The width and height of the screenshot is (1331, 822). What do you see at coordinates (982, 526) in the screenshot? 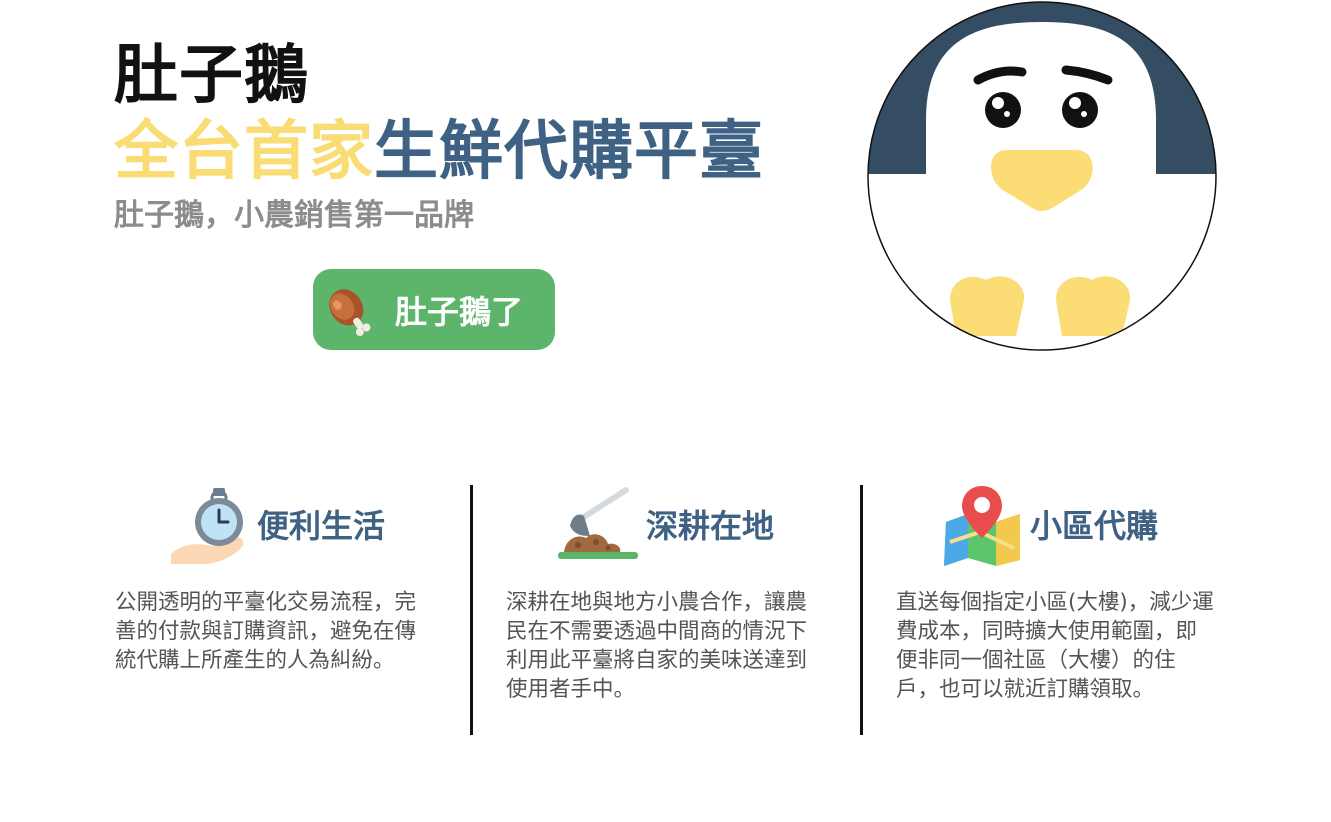
I see `map-pin-icon` at bounding box center [982, 526].